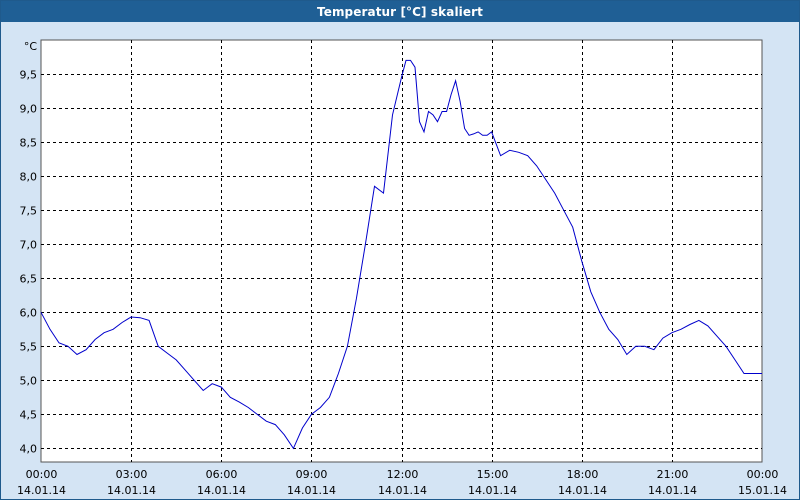 This screenshot has width=800, height=500. I want to click on y-tick-label: 8,5, so click(29, 143).